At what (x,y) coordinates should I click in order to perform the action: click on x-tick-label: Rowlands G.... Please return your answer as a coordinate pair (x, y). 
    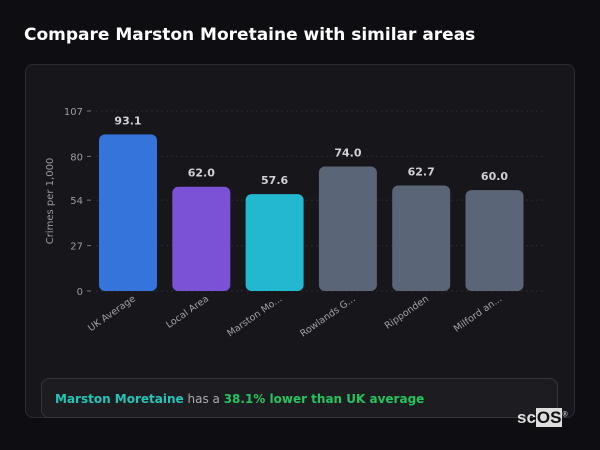
    Looking at the image, I should click on (327, 316).